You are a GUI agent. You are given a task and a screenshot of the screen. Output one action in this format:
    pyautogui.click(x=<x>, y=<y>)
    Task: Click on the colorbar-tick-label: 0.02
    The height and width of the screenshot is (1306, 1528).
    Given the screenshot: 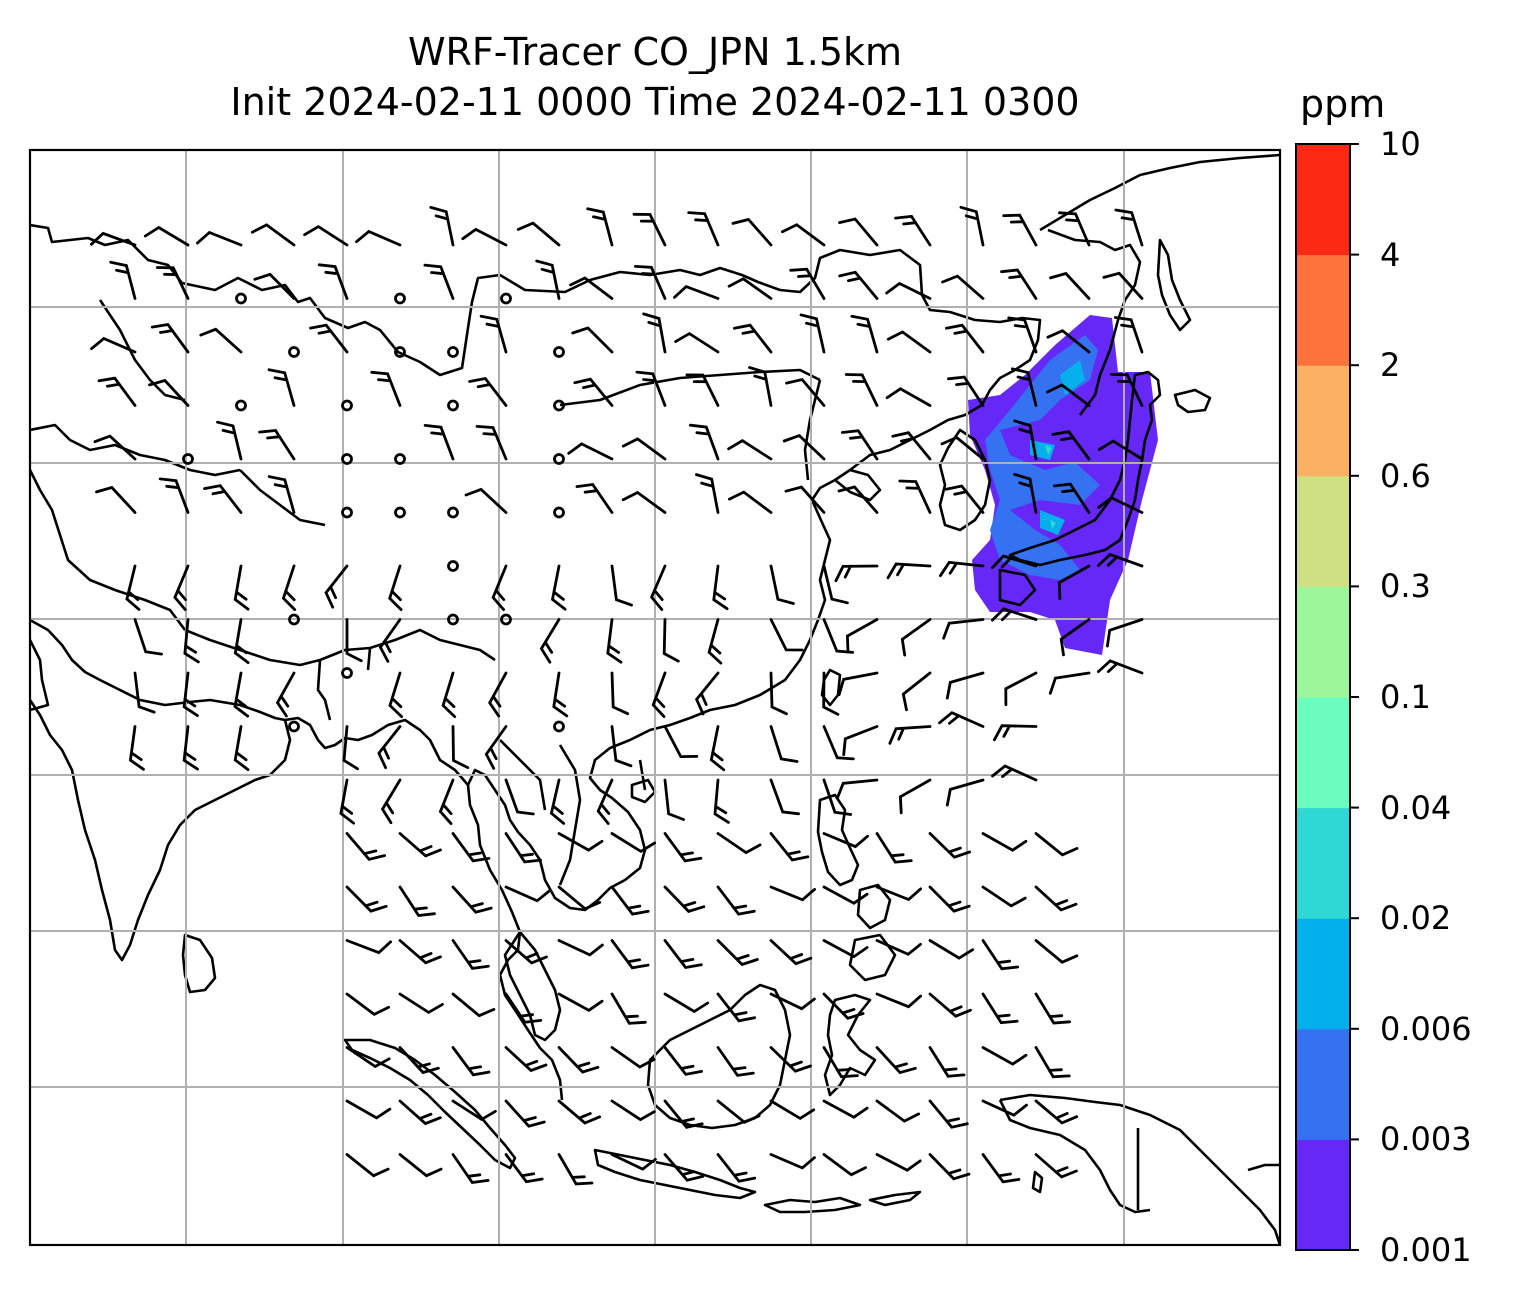 What is the action you would take?
    pyautogui.click(x=1416, y=918)
    